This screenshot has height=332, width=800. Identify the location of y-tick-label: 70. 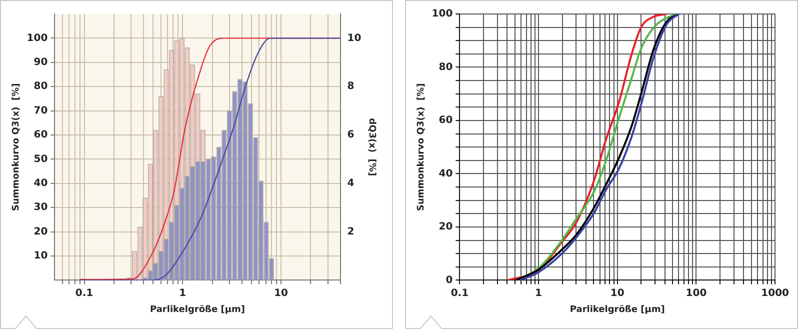
(41, 110).